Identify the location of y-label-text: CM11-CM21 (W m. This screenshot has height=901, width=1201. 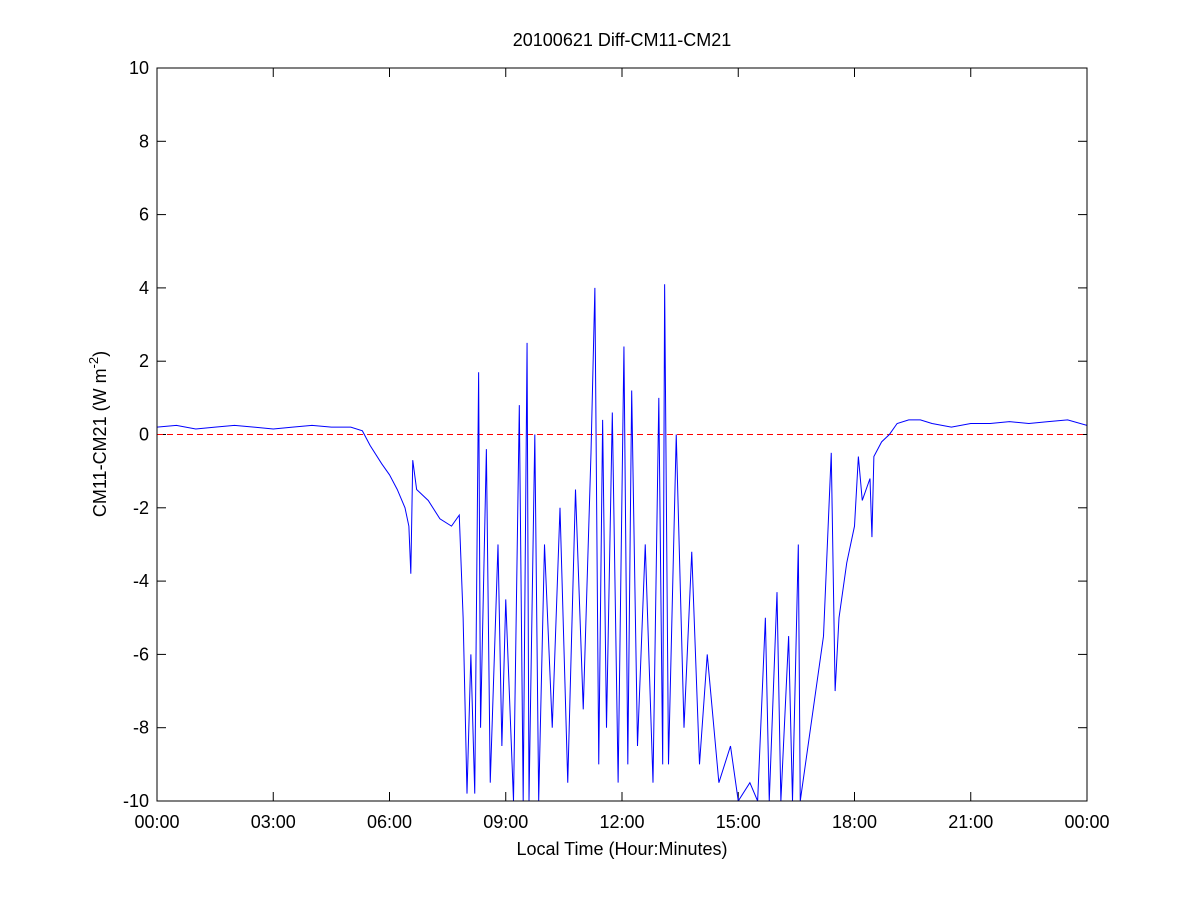
(100, 442).